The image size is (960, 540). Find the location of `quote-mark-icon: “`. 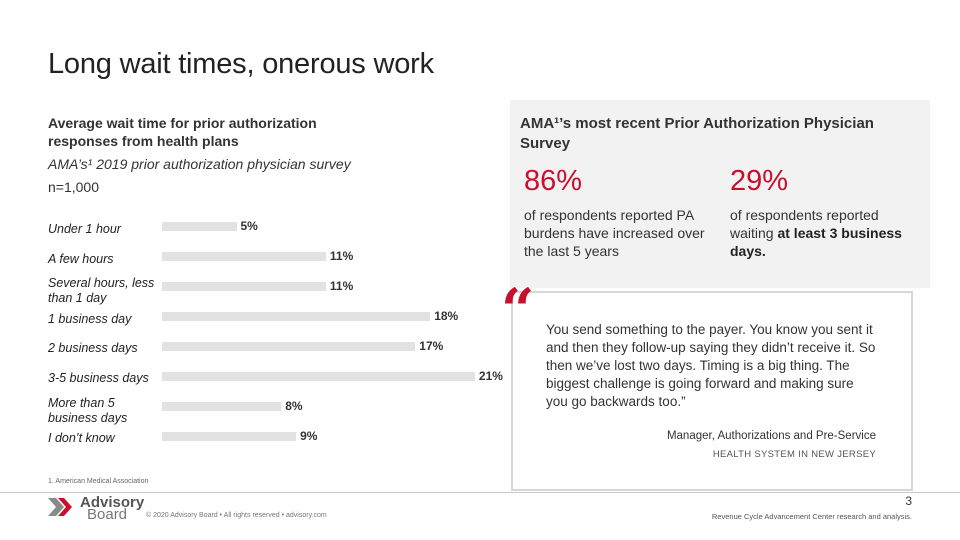

quote-mark-icon: “ is located at coordinates (518, 310).